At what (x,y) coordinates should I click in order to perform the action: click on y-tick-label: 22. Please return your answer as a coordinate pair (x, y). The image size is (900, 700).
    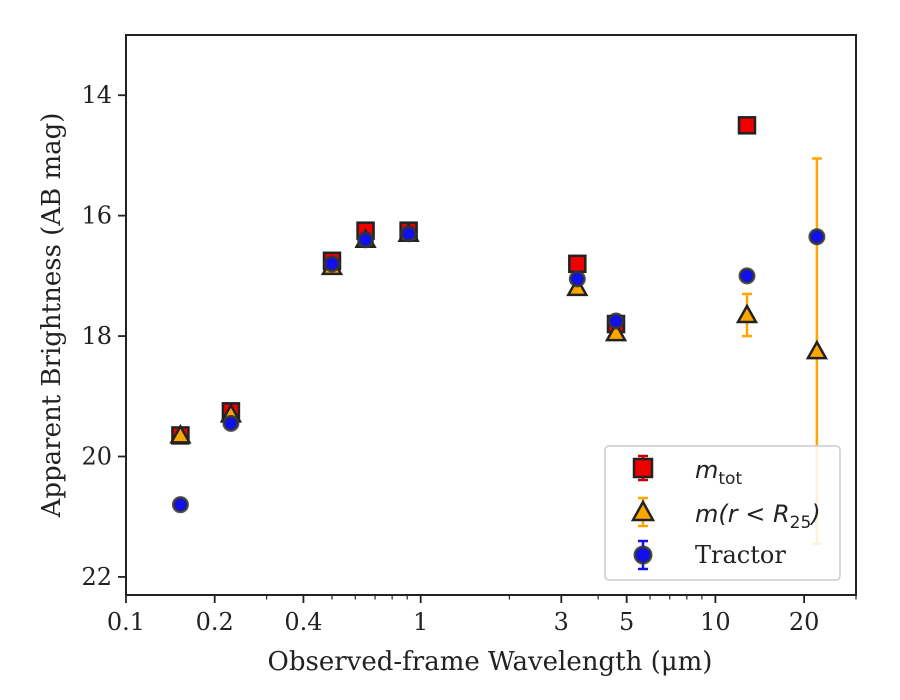
    Looking at the image, I should click on (96, 577).